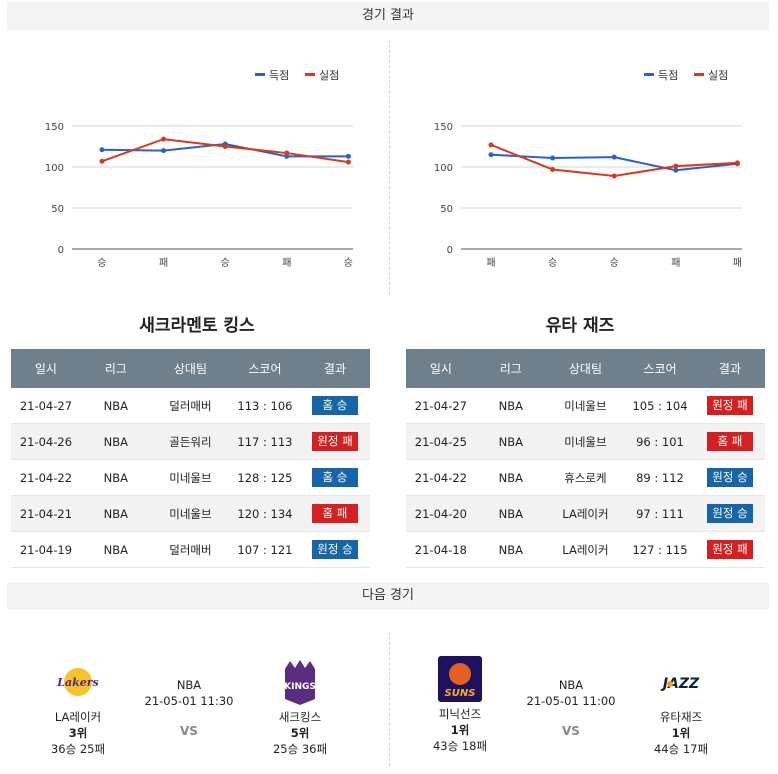 The height and width of the screenshot is (774, 778). Describe the element at coordinates (680, 684) in the screenshot. I see `jazz-logo: JAZZ` at that location.